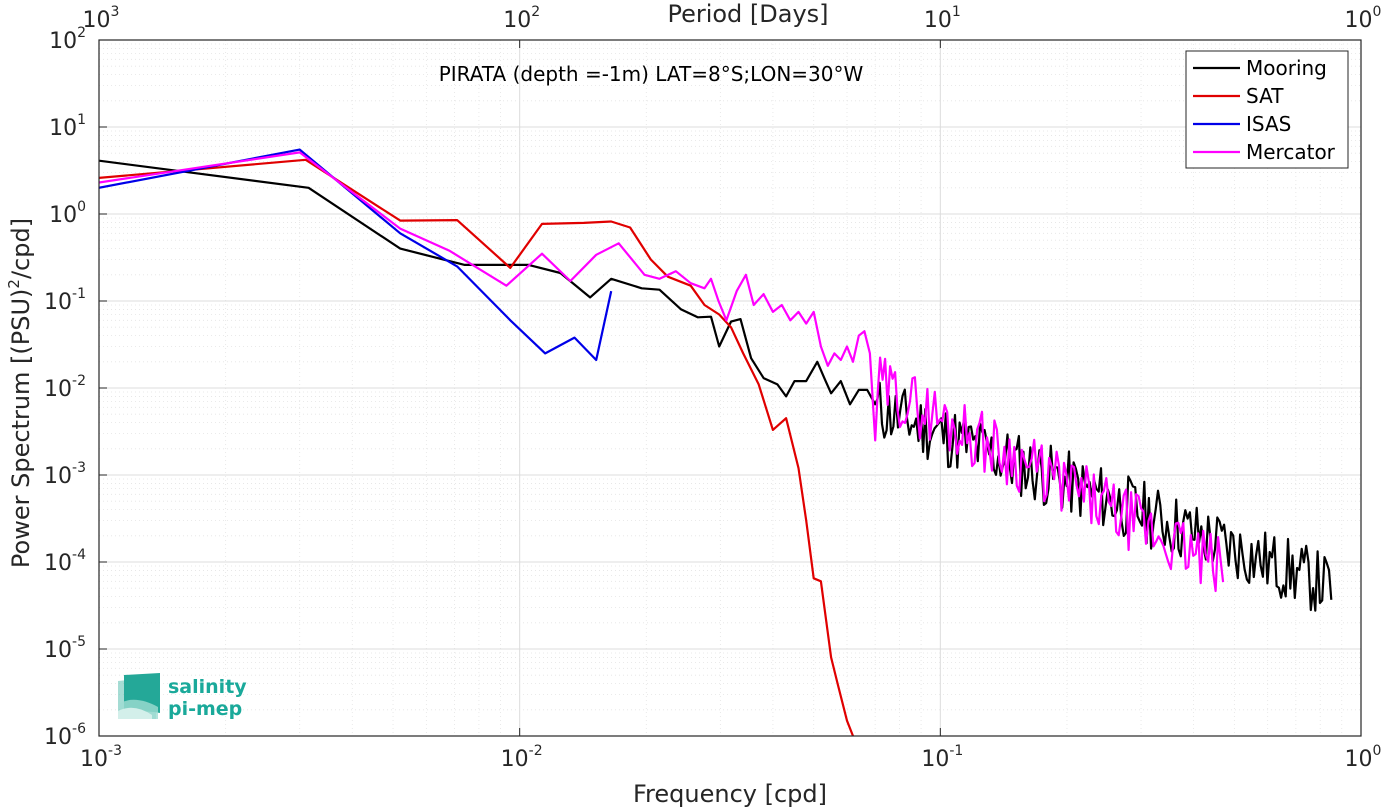  What do you see at coordinates (356, 255) in the screenshot?
I see `series-line-isas` at bounding box center [356, 255].